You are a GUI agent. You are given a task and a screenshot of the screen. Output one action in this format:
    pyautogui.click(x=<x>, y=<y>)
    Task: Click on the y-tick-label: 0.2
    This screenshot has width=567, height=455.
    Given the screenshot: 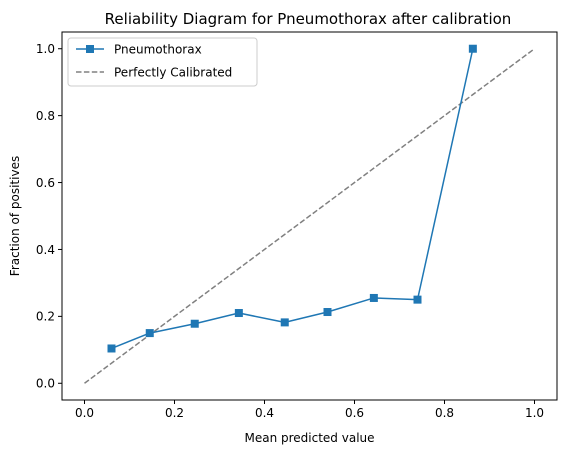 What is the action you would take?
    pyautogui.click(x=45, y=317)
    